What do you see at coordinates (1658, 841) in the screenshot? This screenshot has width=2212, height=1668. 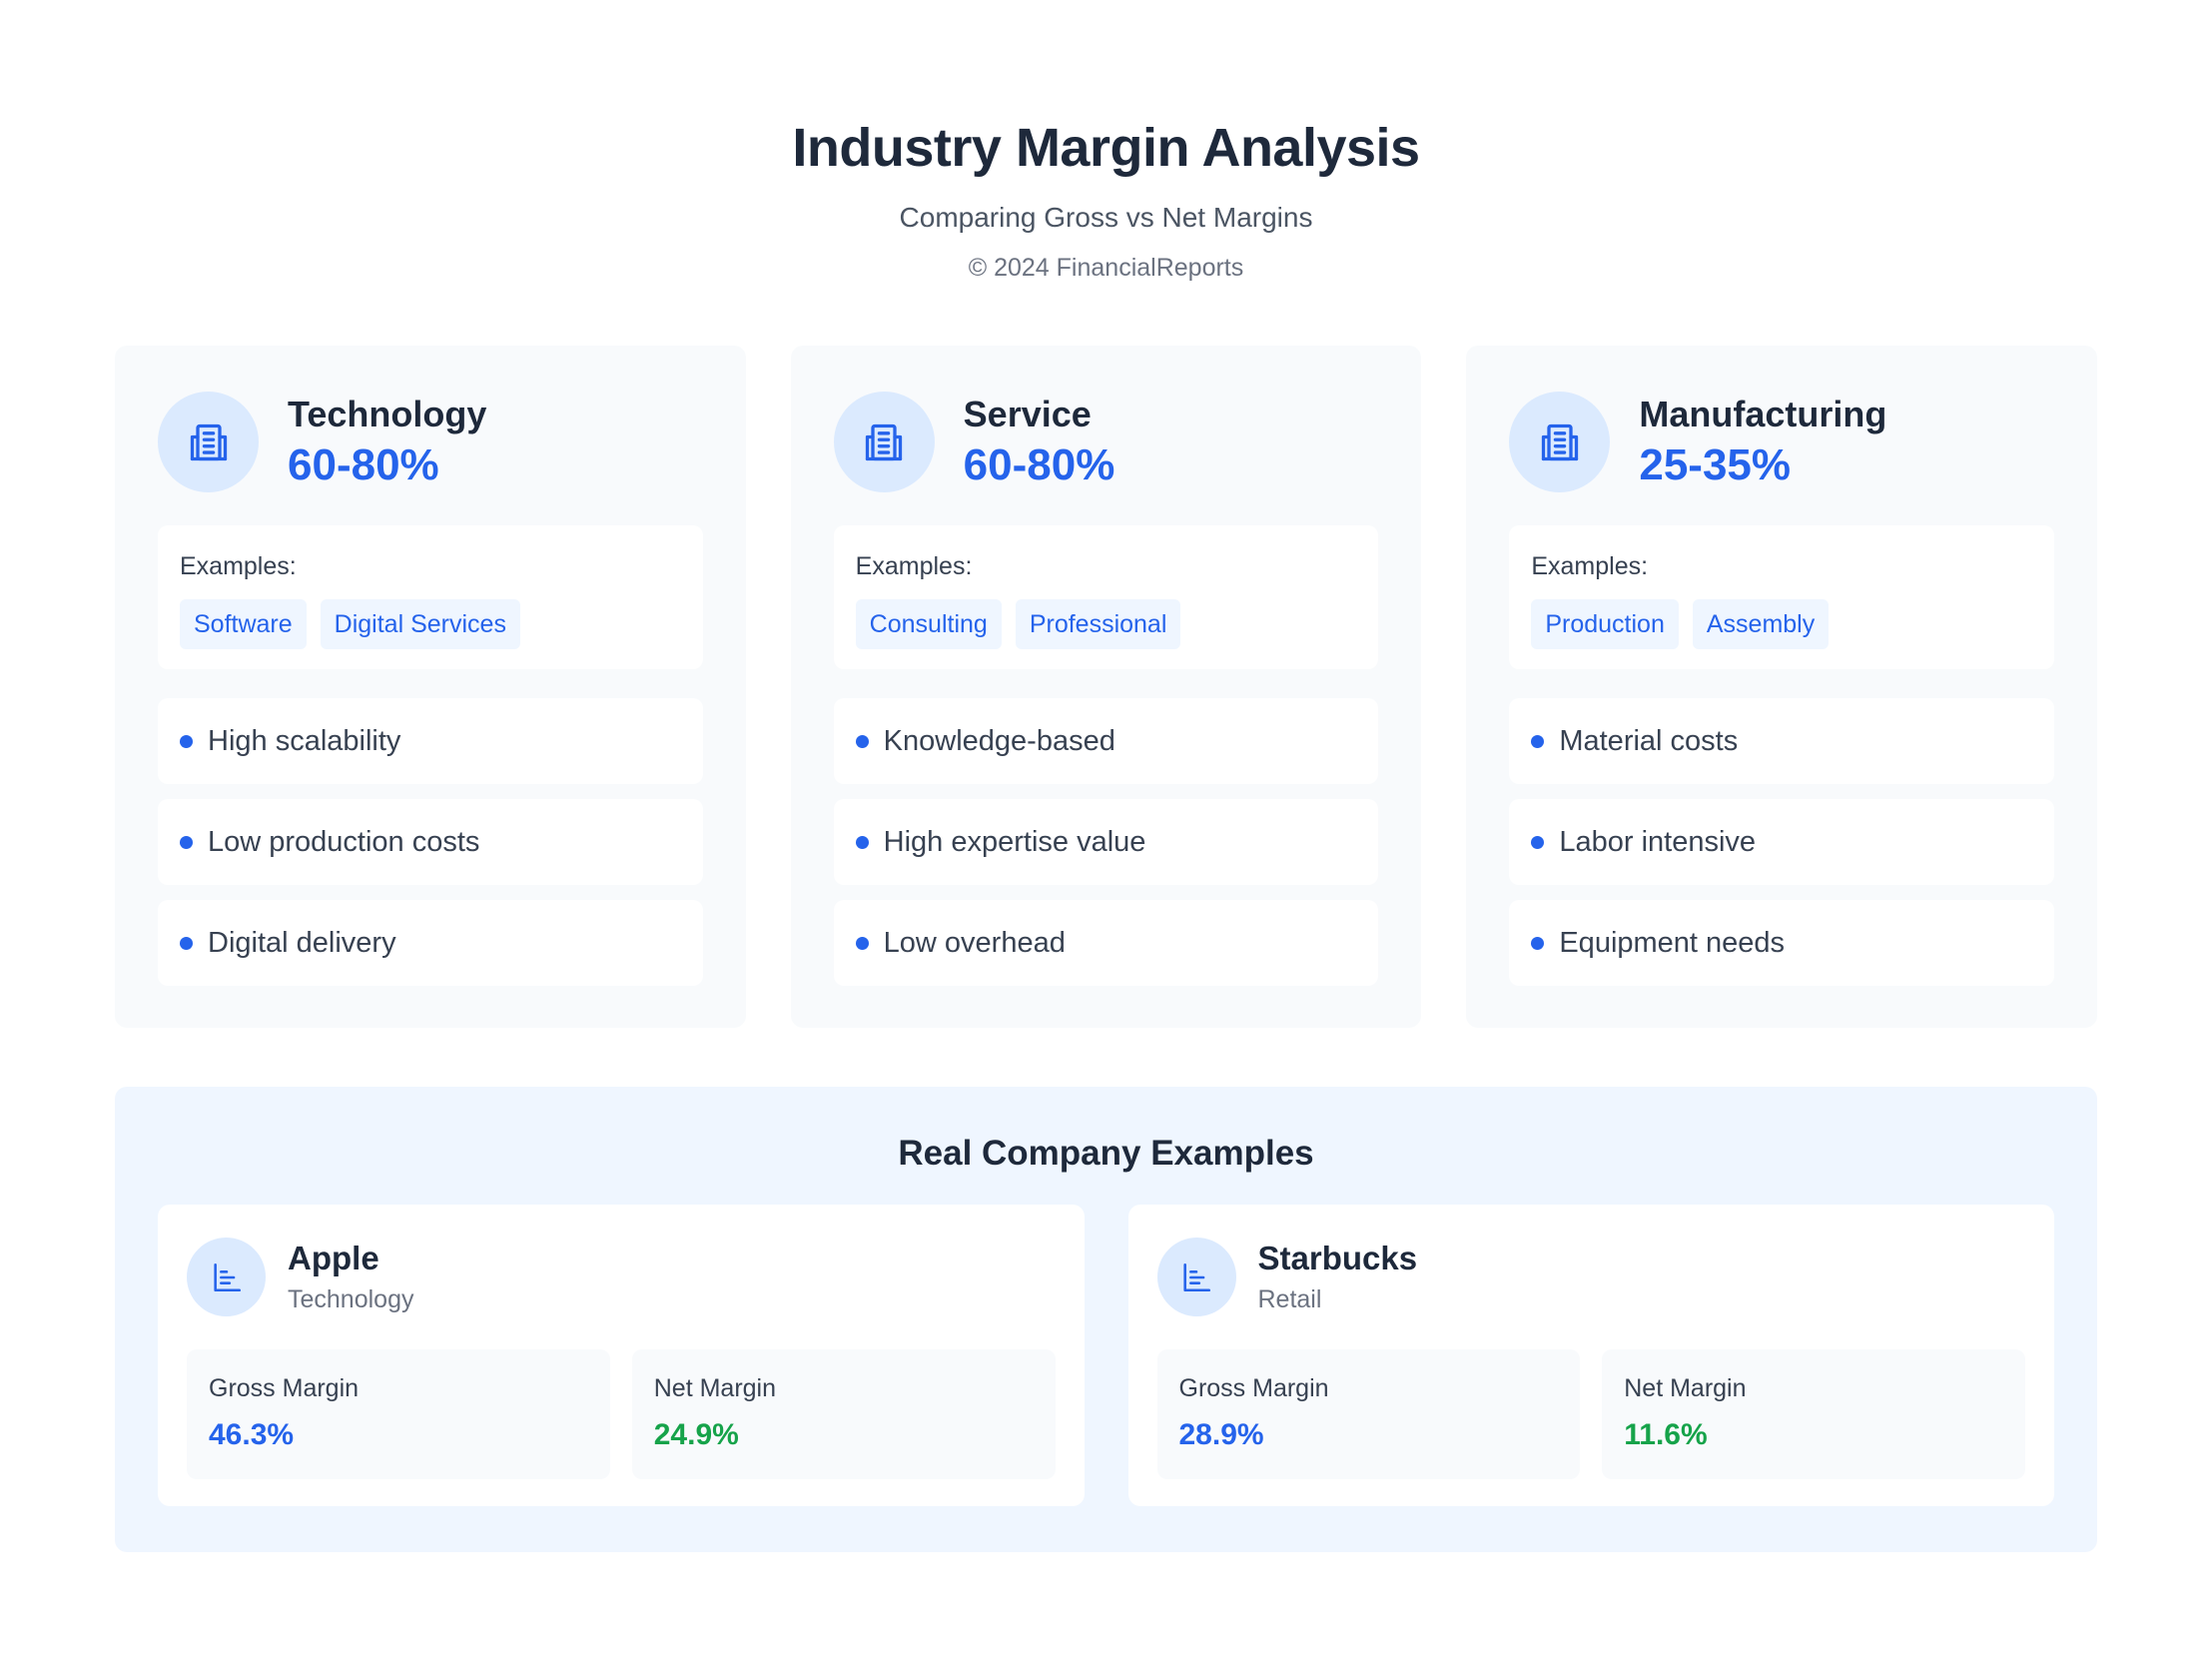 I see `feature-text: Labor intensive` at bounding box center [1658, 841].